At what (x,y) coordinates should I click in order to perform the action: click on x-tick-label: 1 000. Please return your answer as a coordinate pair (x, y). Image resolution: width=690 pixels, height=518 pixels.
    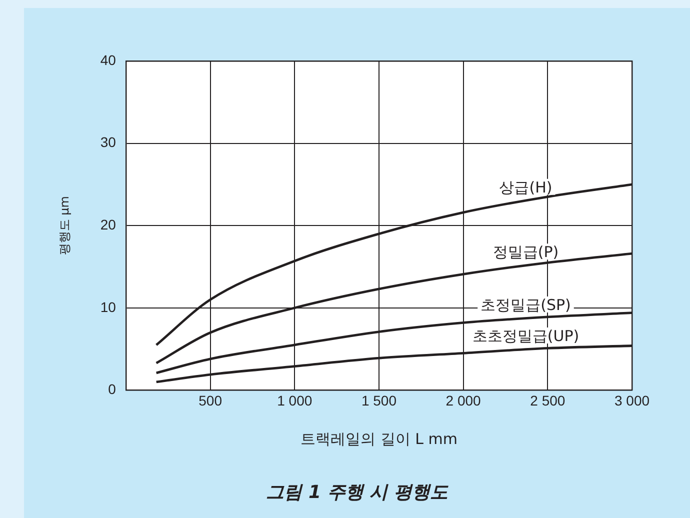
    Looking at the image, I should click on (294, 400).